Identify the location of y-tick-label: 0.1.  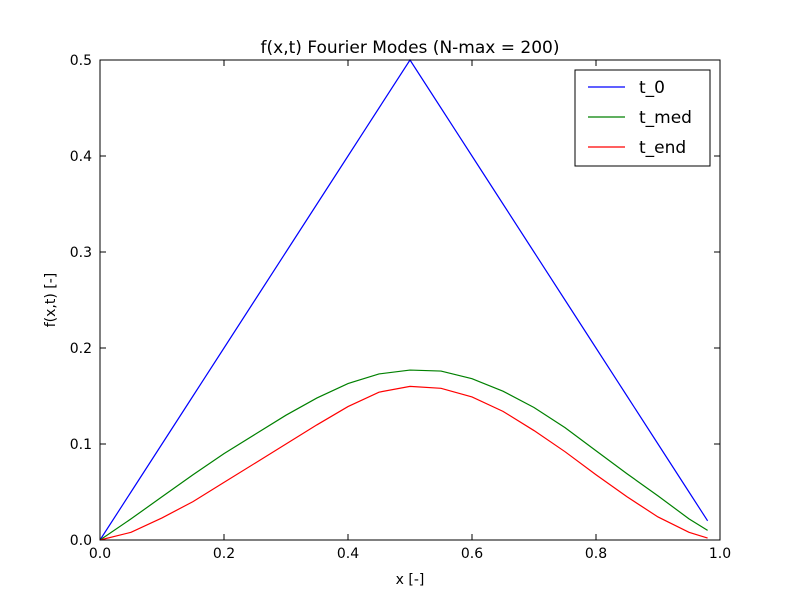
(81, 445).